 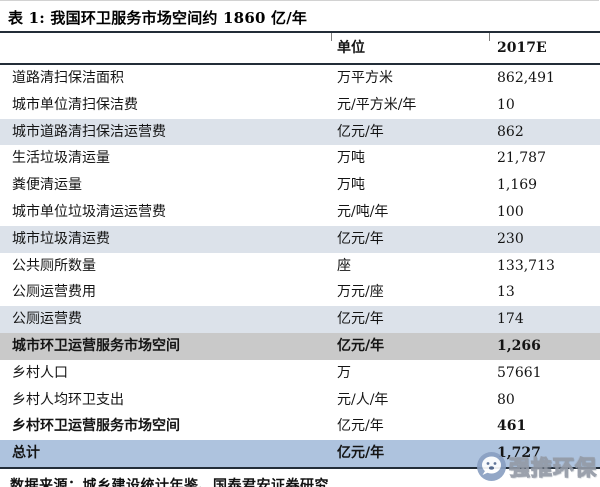 What do you see at coordinates (521, 158) in the screenshot?
I see `row-value: 21,787` at bounding box center [521, 158].